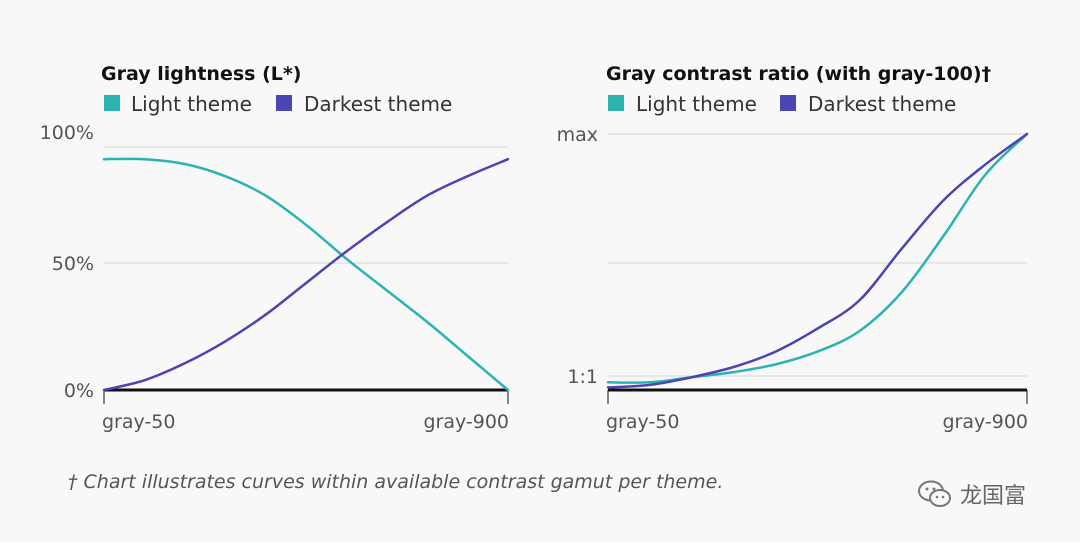 Image resolution: width=1080 pixels, height=542 pixels. Describe the element at coordinates (138, 422) in the screenshot. I see `chart1-x-tick-1: gray-50` at that location.